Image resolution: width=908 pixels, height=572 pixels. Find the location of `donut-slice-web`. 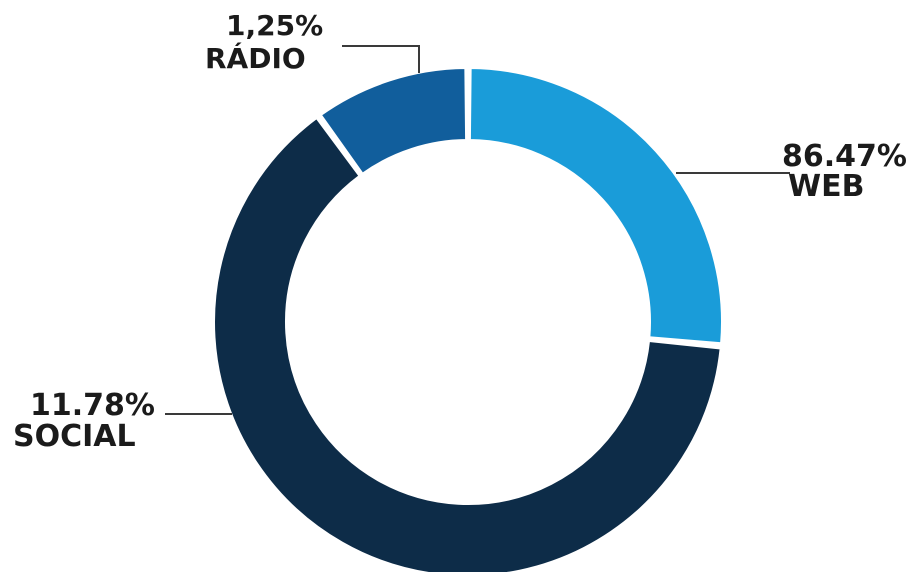

donut-slice-web is located at coordinates (595, 206).